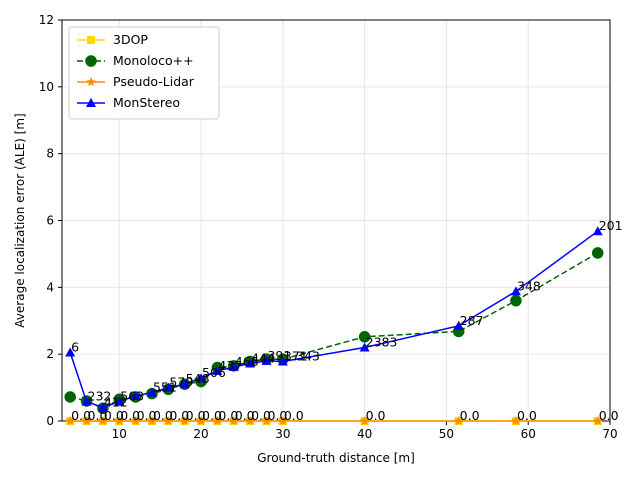  What do you see at coordinates (154, 81) in the screenshot?
I see `legend-label: Pseudo-Lidar` at bounding box center [154, 81].